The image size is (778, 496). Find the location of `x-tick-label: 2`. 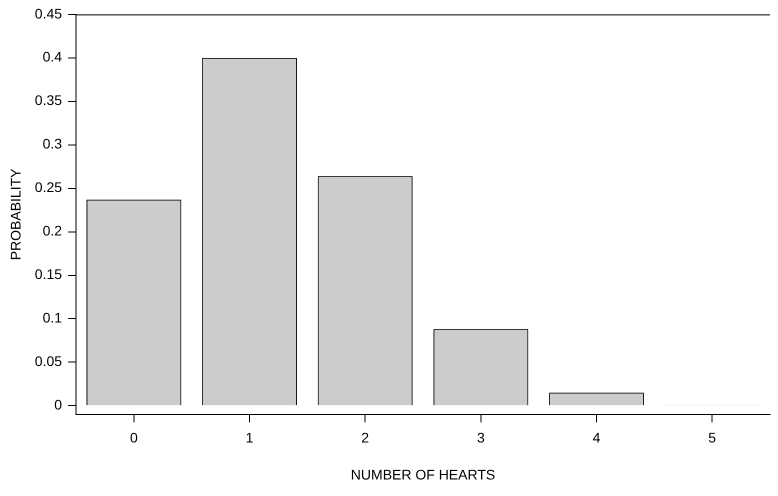

x-tick-label: 2 is located at coordinates (365, 438).